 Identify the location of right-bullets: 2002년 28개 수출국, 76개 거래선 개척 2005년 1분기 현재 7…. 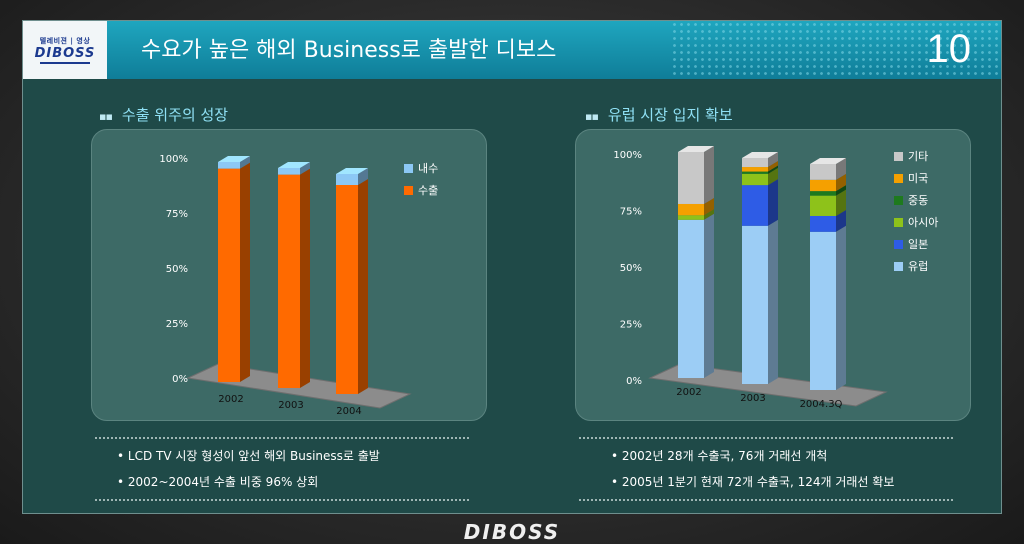
(752, 473).